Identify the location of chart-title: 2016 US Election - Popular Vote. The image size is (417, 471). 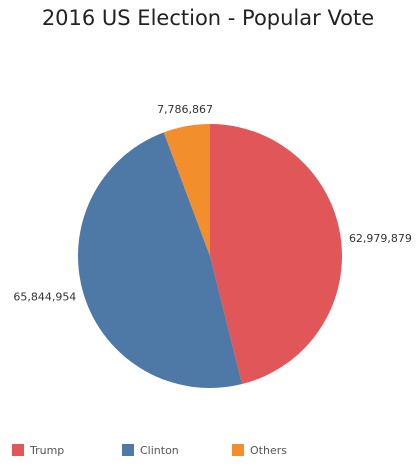
(208, 18).